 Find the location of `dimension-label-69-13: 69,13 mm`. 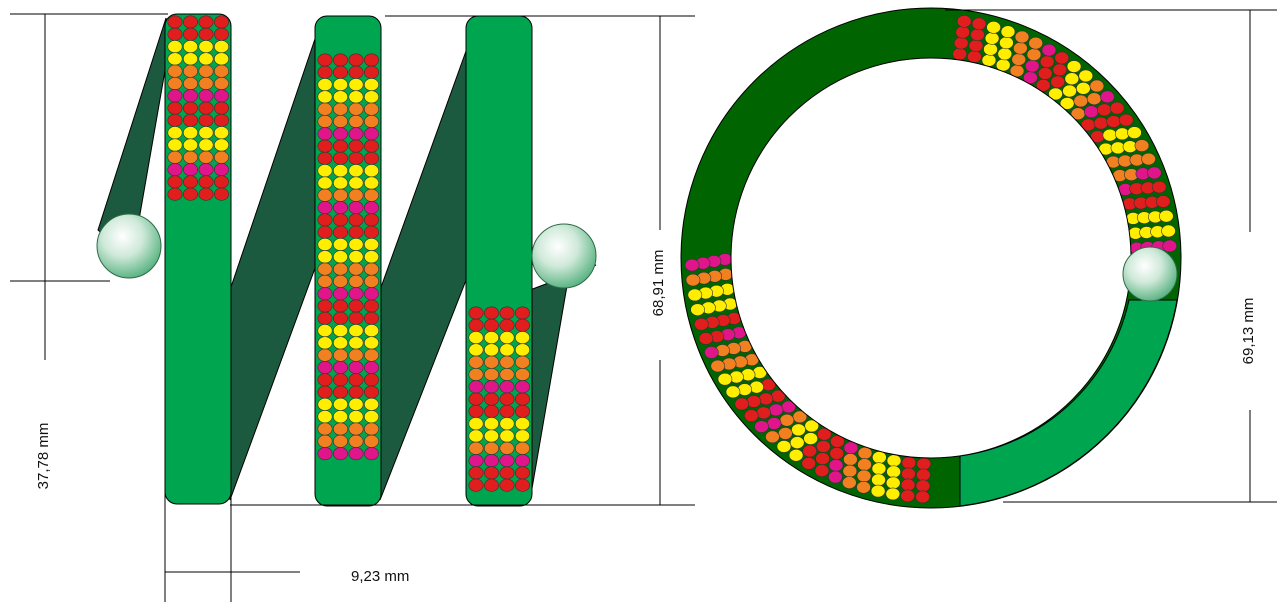

dimension-label-69-13: 69,13 mm is located at coordinates (1248, 331).